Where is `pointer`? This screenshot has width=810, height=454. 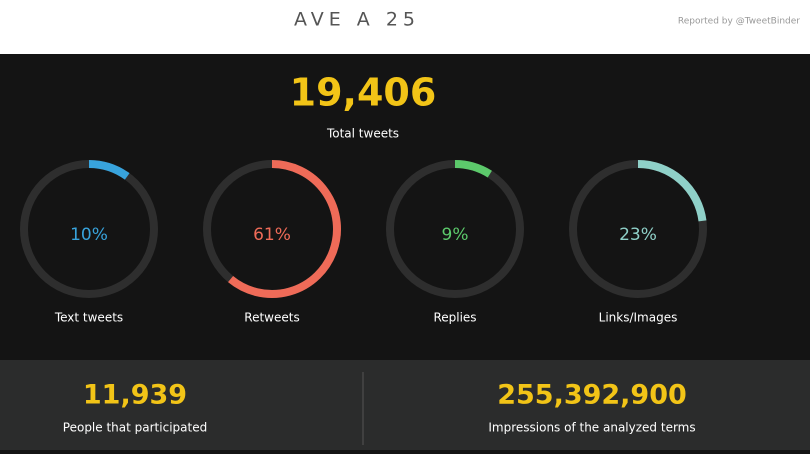
pointer is located at coordinates (363, 50).